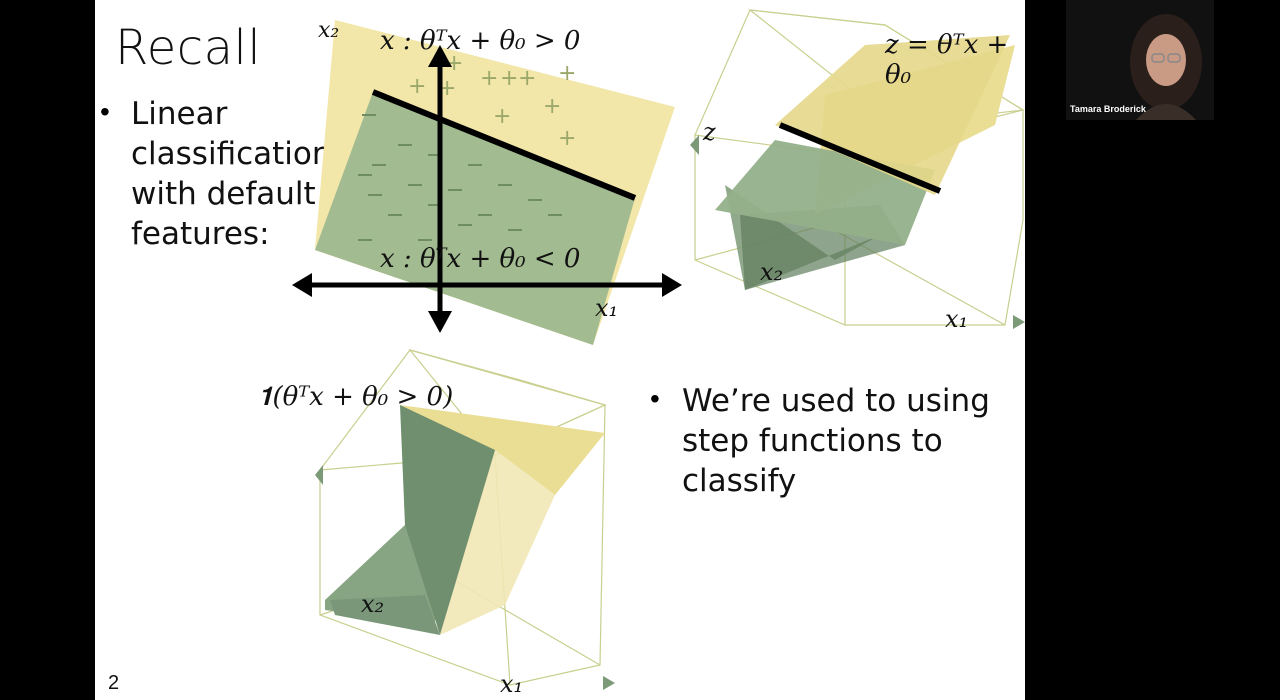 The image size is (1280, 700). I want to click on positive-region-label: x : θᵀx + θ₀ > 0, so click(480, 41).